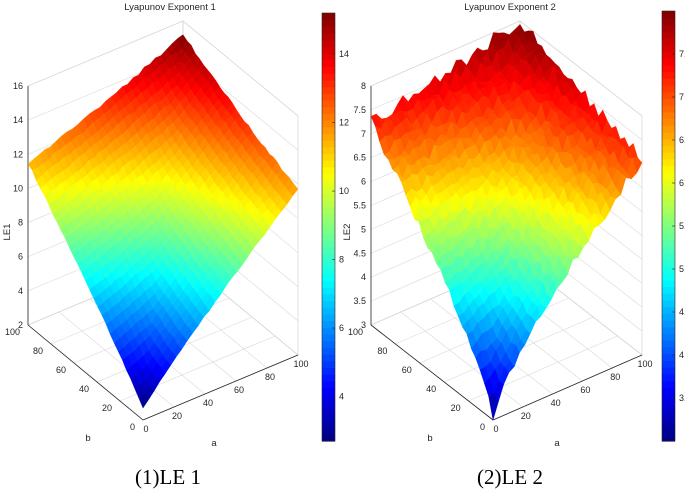 This screenshot has width=685, height=491. I want to click on colorbar-tick-label: 4.5, so click(682, 312).